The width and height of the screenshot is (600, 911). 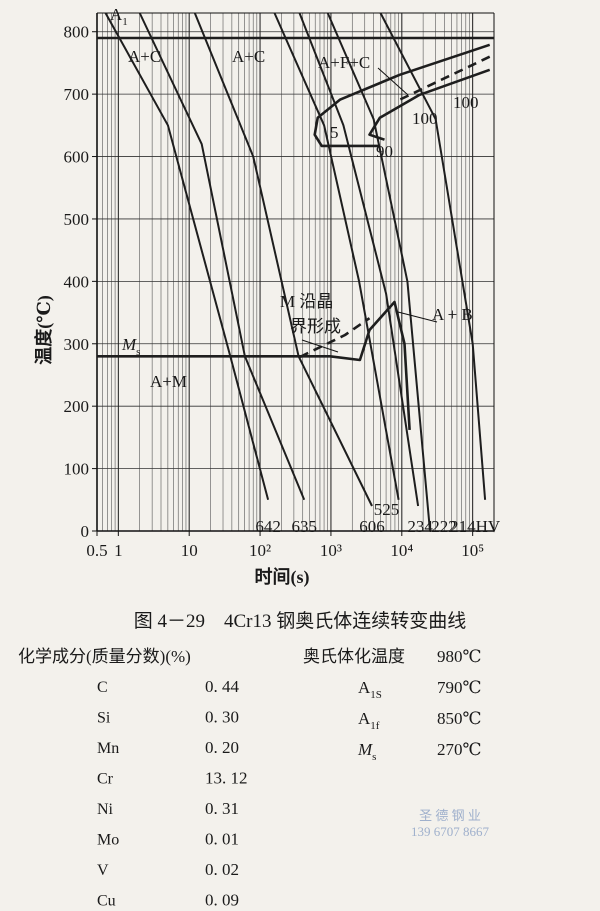 I want to click on annotation: A + B, so click(x=452, y=314).